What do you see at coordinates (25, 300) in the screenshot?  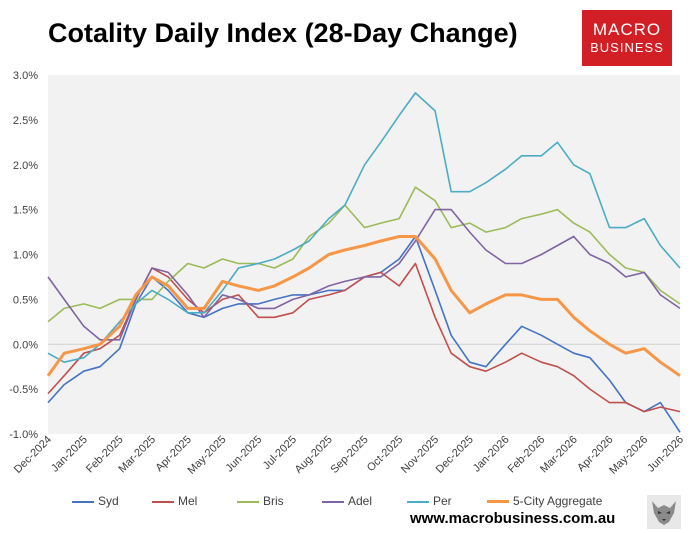 I see `y-tick-label: 0.5%` at bounding box center [25, 300].